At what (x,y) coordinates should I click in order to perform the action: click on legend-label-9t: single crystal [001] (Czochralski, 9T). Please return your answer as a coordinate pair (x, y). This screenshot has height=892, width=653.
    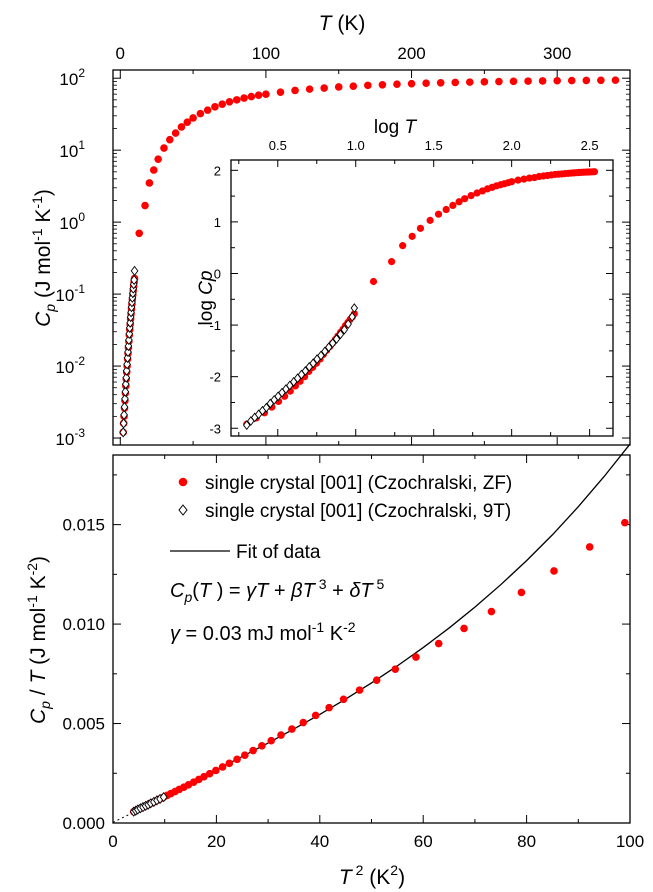
    Looking at the image, I should click on (358, 511).